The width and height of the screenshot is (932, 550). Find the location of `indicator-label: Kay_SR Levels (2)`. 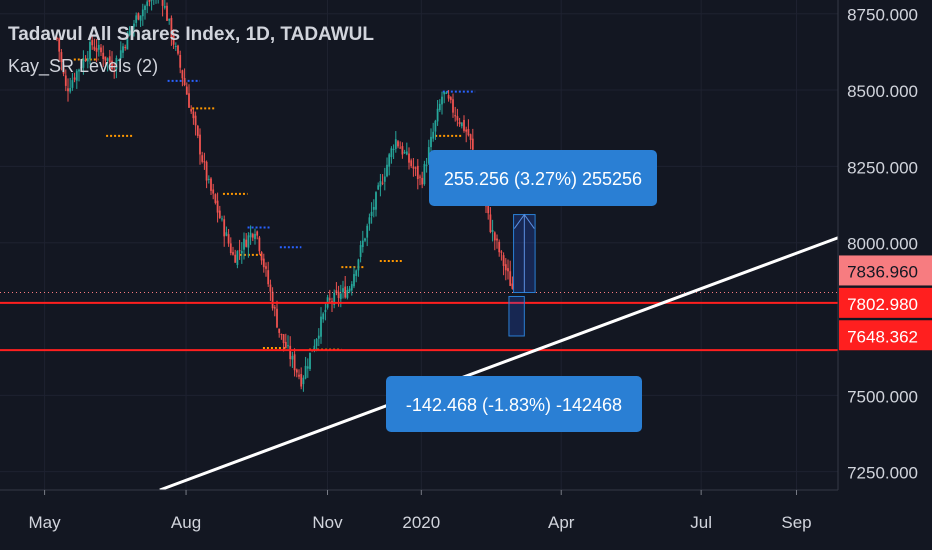

indicator-label: Kay_SR Levels (2) is located at coordinates (83, 66).